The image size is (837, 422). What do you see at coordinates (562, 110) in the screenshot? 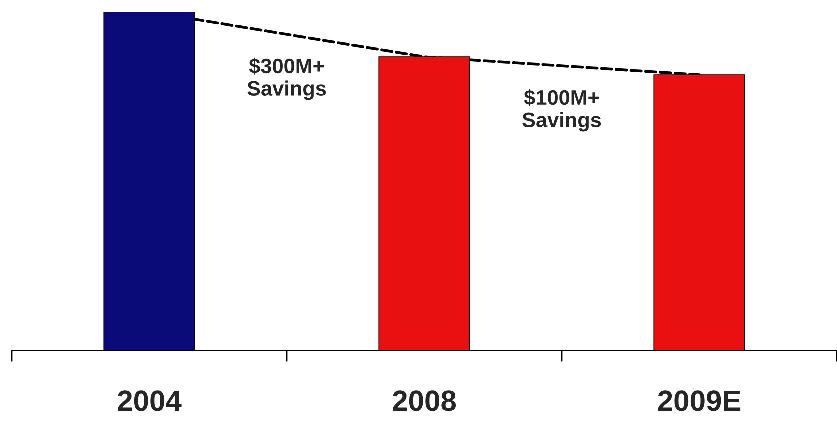
I see `annotation: $100M+ Savings` at bounding box center [562, 110].